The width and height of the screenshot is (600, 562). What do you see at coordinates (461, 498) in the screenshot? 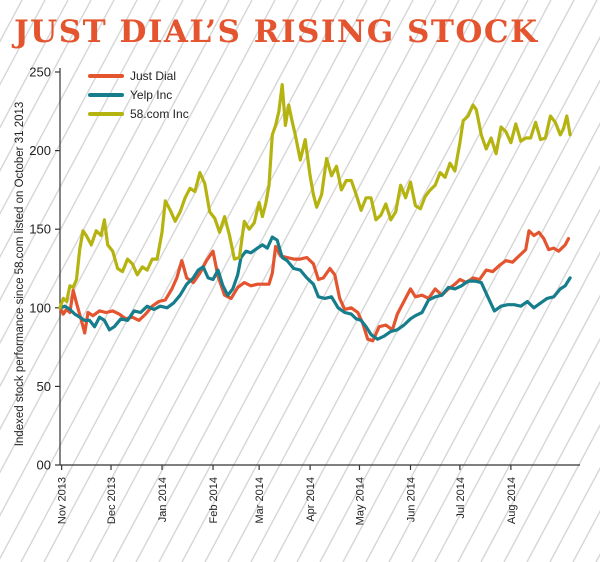
I see `x-tick-label: Jul 2014` at bounding box center [461, 498].